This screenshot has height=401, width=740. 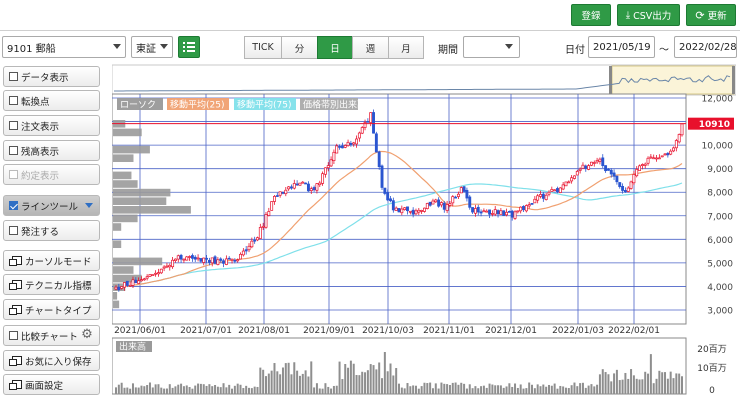 What do you see at coordinates (206, 331) in the screenshot?
I see `x-tick-label: 2021/07/01` at bounding box center [206, 331].